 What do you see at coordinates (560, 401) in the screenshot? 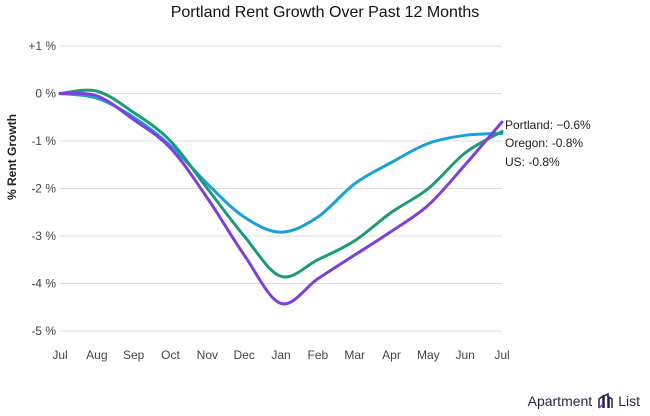
I see `brand-name-first: Apartment` at bounding box center [560, 401].